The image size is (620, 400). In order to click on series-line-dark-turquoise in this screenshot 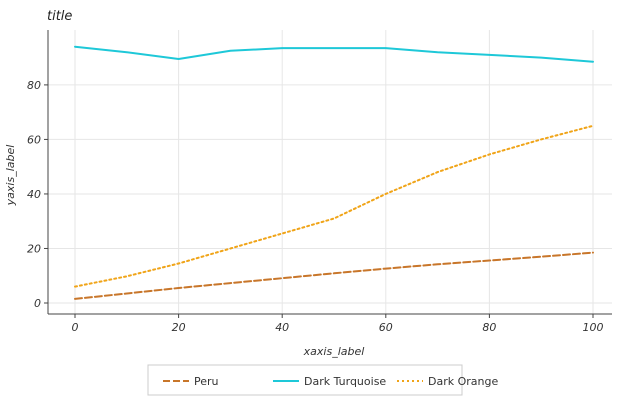, I will do `click(334, 54)`.